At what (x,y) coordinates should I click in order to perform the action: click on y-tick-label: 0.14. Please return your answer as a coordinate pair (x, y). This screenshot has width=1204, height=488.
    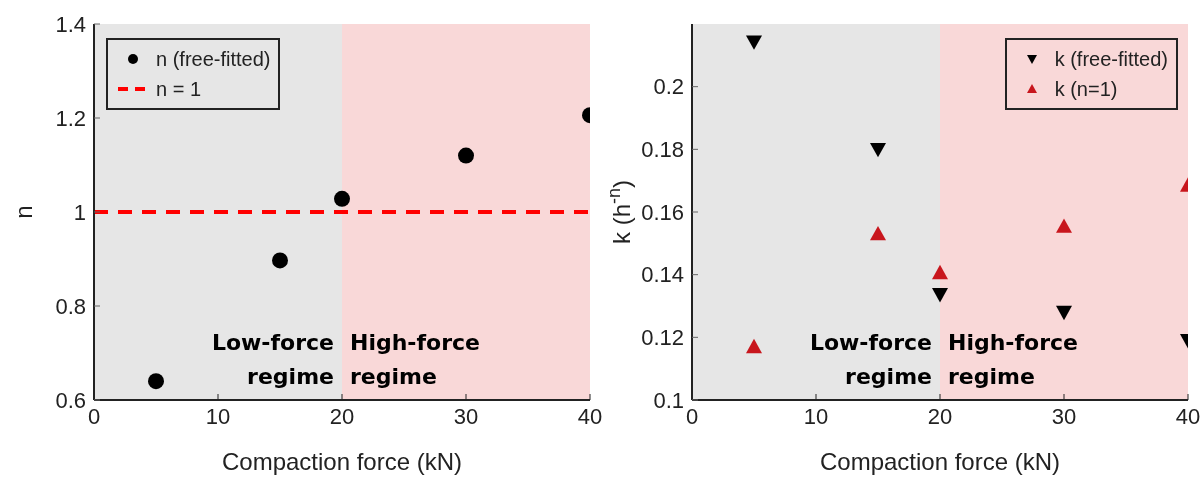
    Looking at the image, I should click on (662, 275).